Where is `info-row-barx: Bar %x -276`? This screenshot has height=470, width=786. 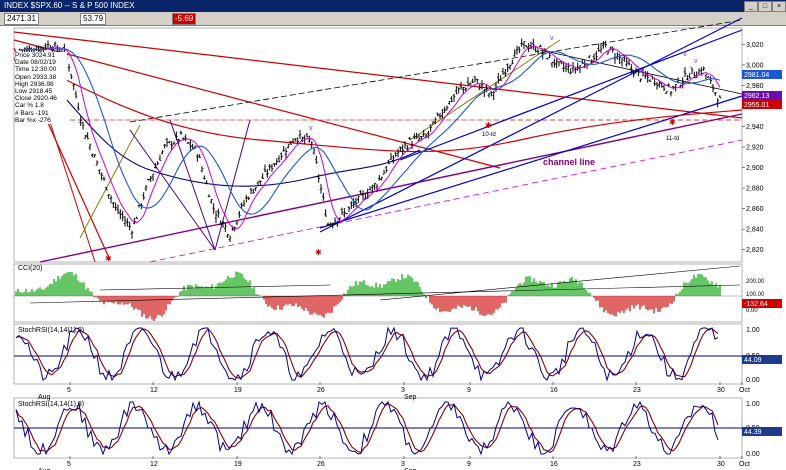
info-row-barx: Bar %x -276 is located at coordinates (33, 120).